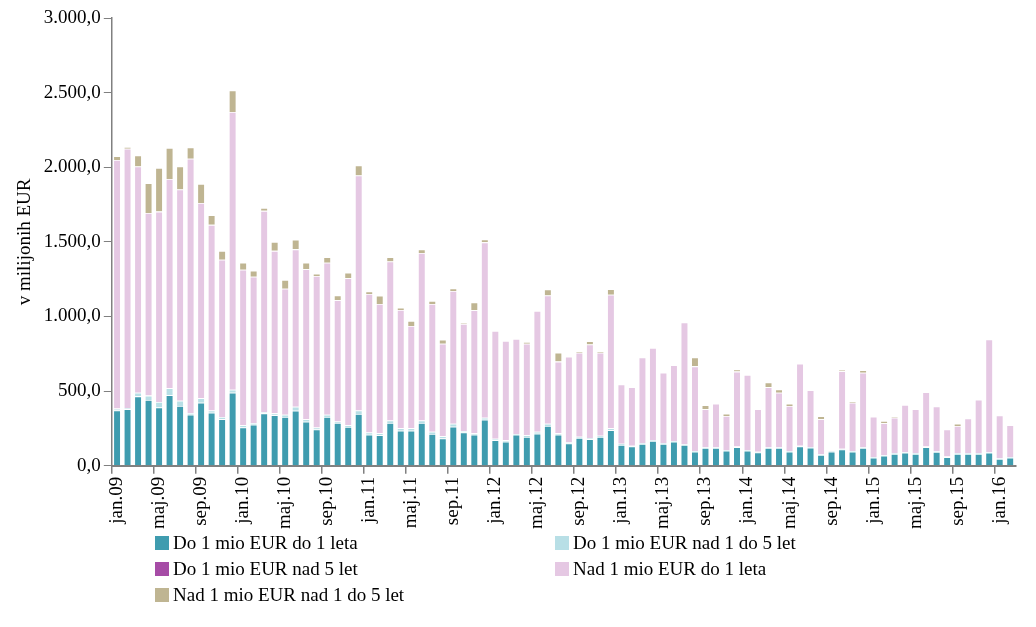 The width and height of the screenshot is (1036, 627). I want to click on x-tick-label: sep.14, so click(830, 501).